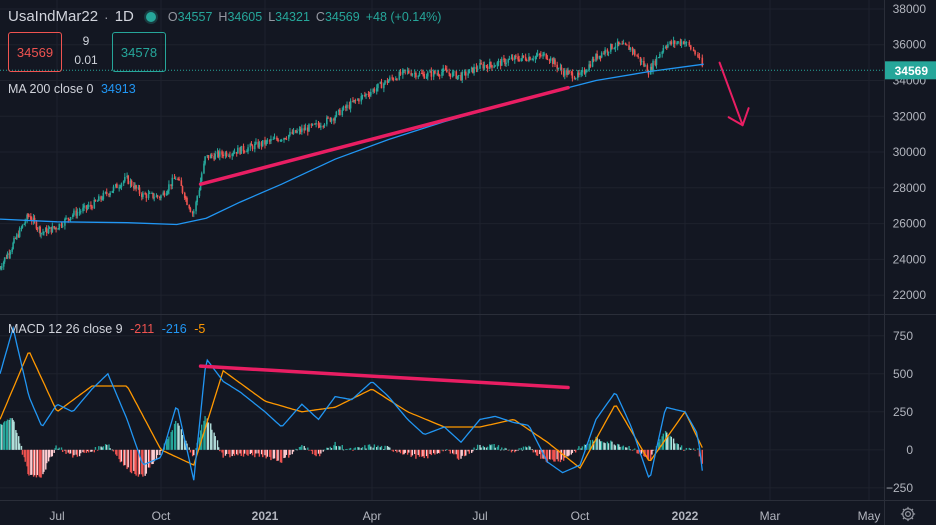  I want to click on macd-legend: MACD 12 26 close 9 -211 -216 -5, so click(106, 329).